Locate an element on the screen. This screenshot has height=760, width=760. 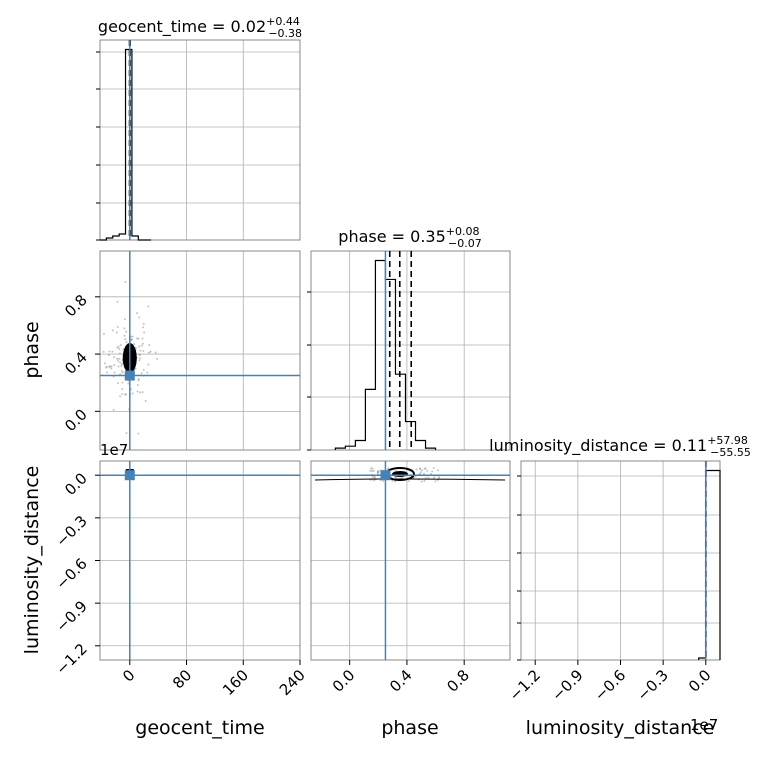
tick-label-phase: 0.4 is located at coordinates (401, 681).